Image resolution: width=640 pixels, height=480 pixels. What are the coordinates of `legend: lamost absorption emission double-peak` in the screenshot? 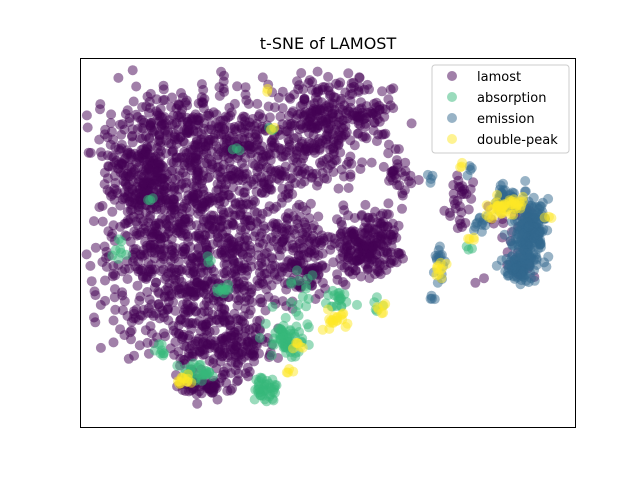 It's located at (500, 109).